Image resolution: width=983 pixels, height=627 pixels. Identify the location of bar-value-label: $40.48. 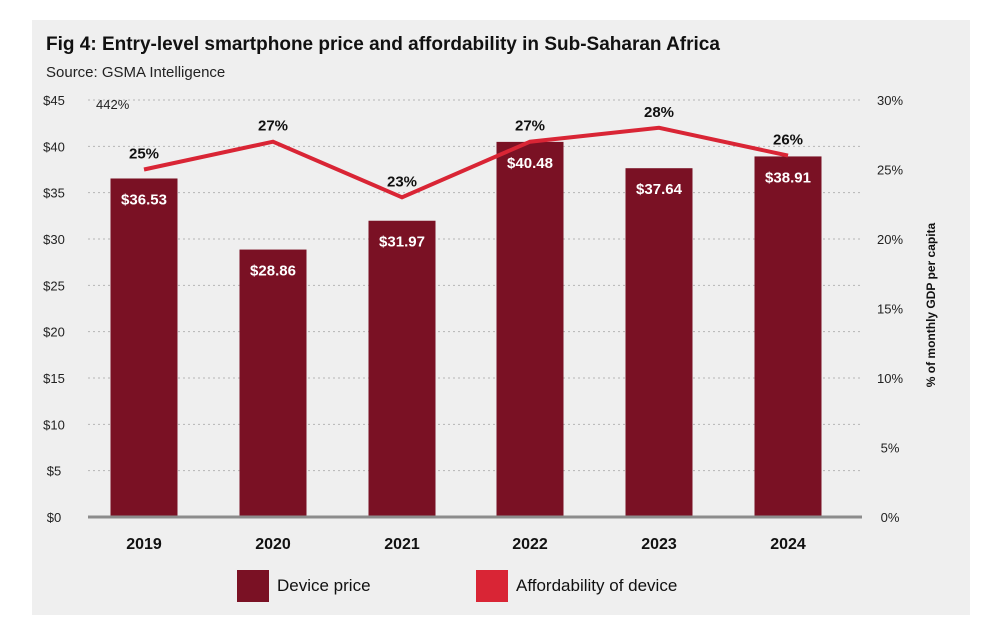
(530, 163).